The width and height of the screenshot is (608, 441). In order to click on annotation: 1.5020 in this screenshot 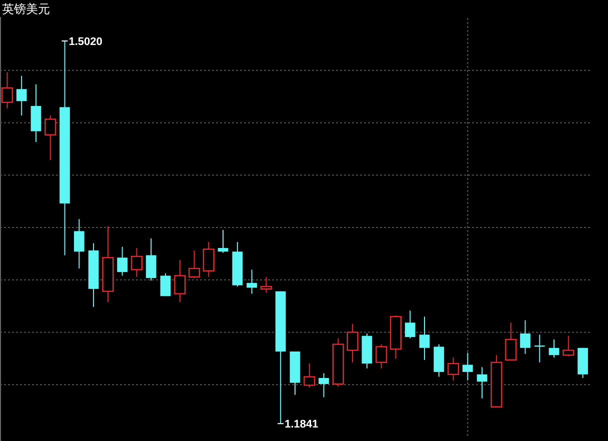, I will do `click(85, 42)`.